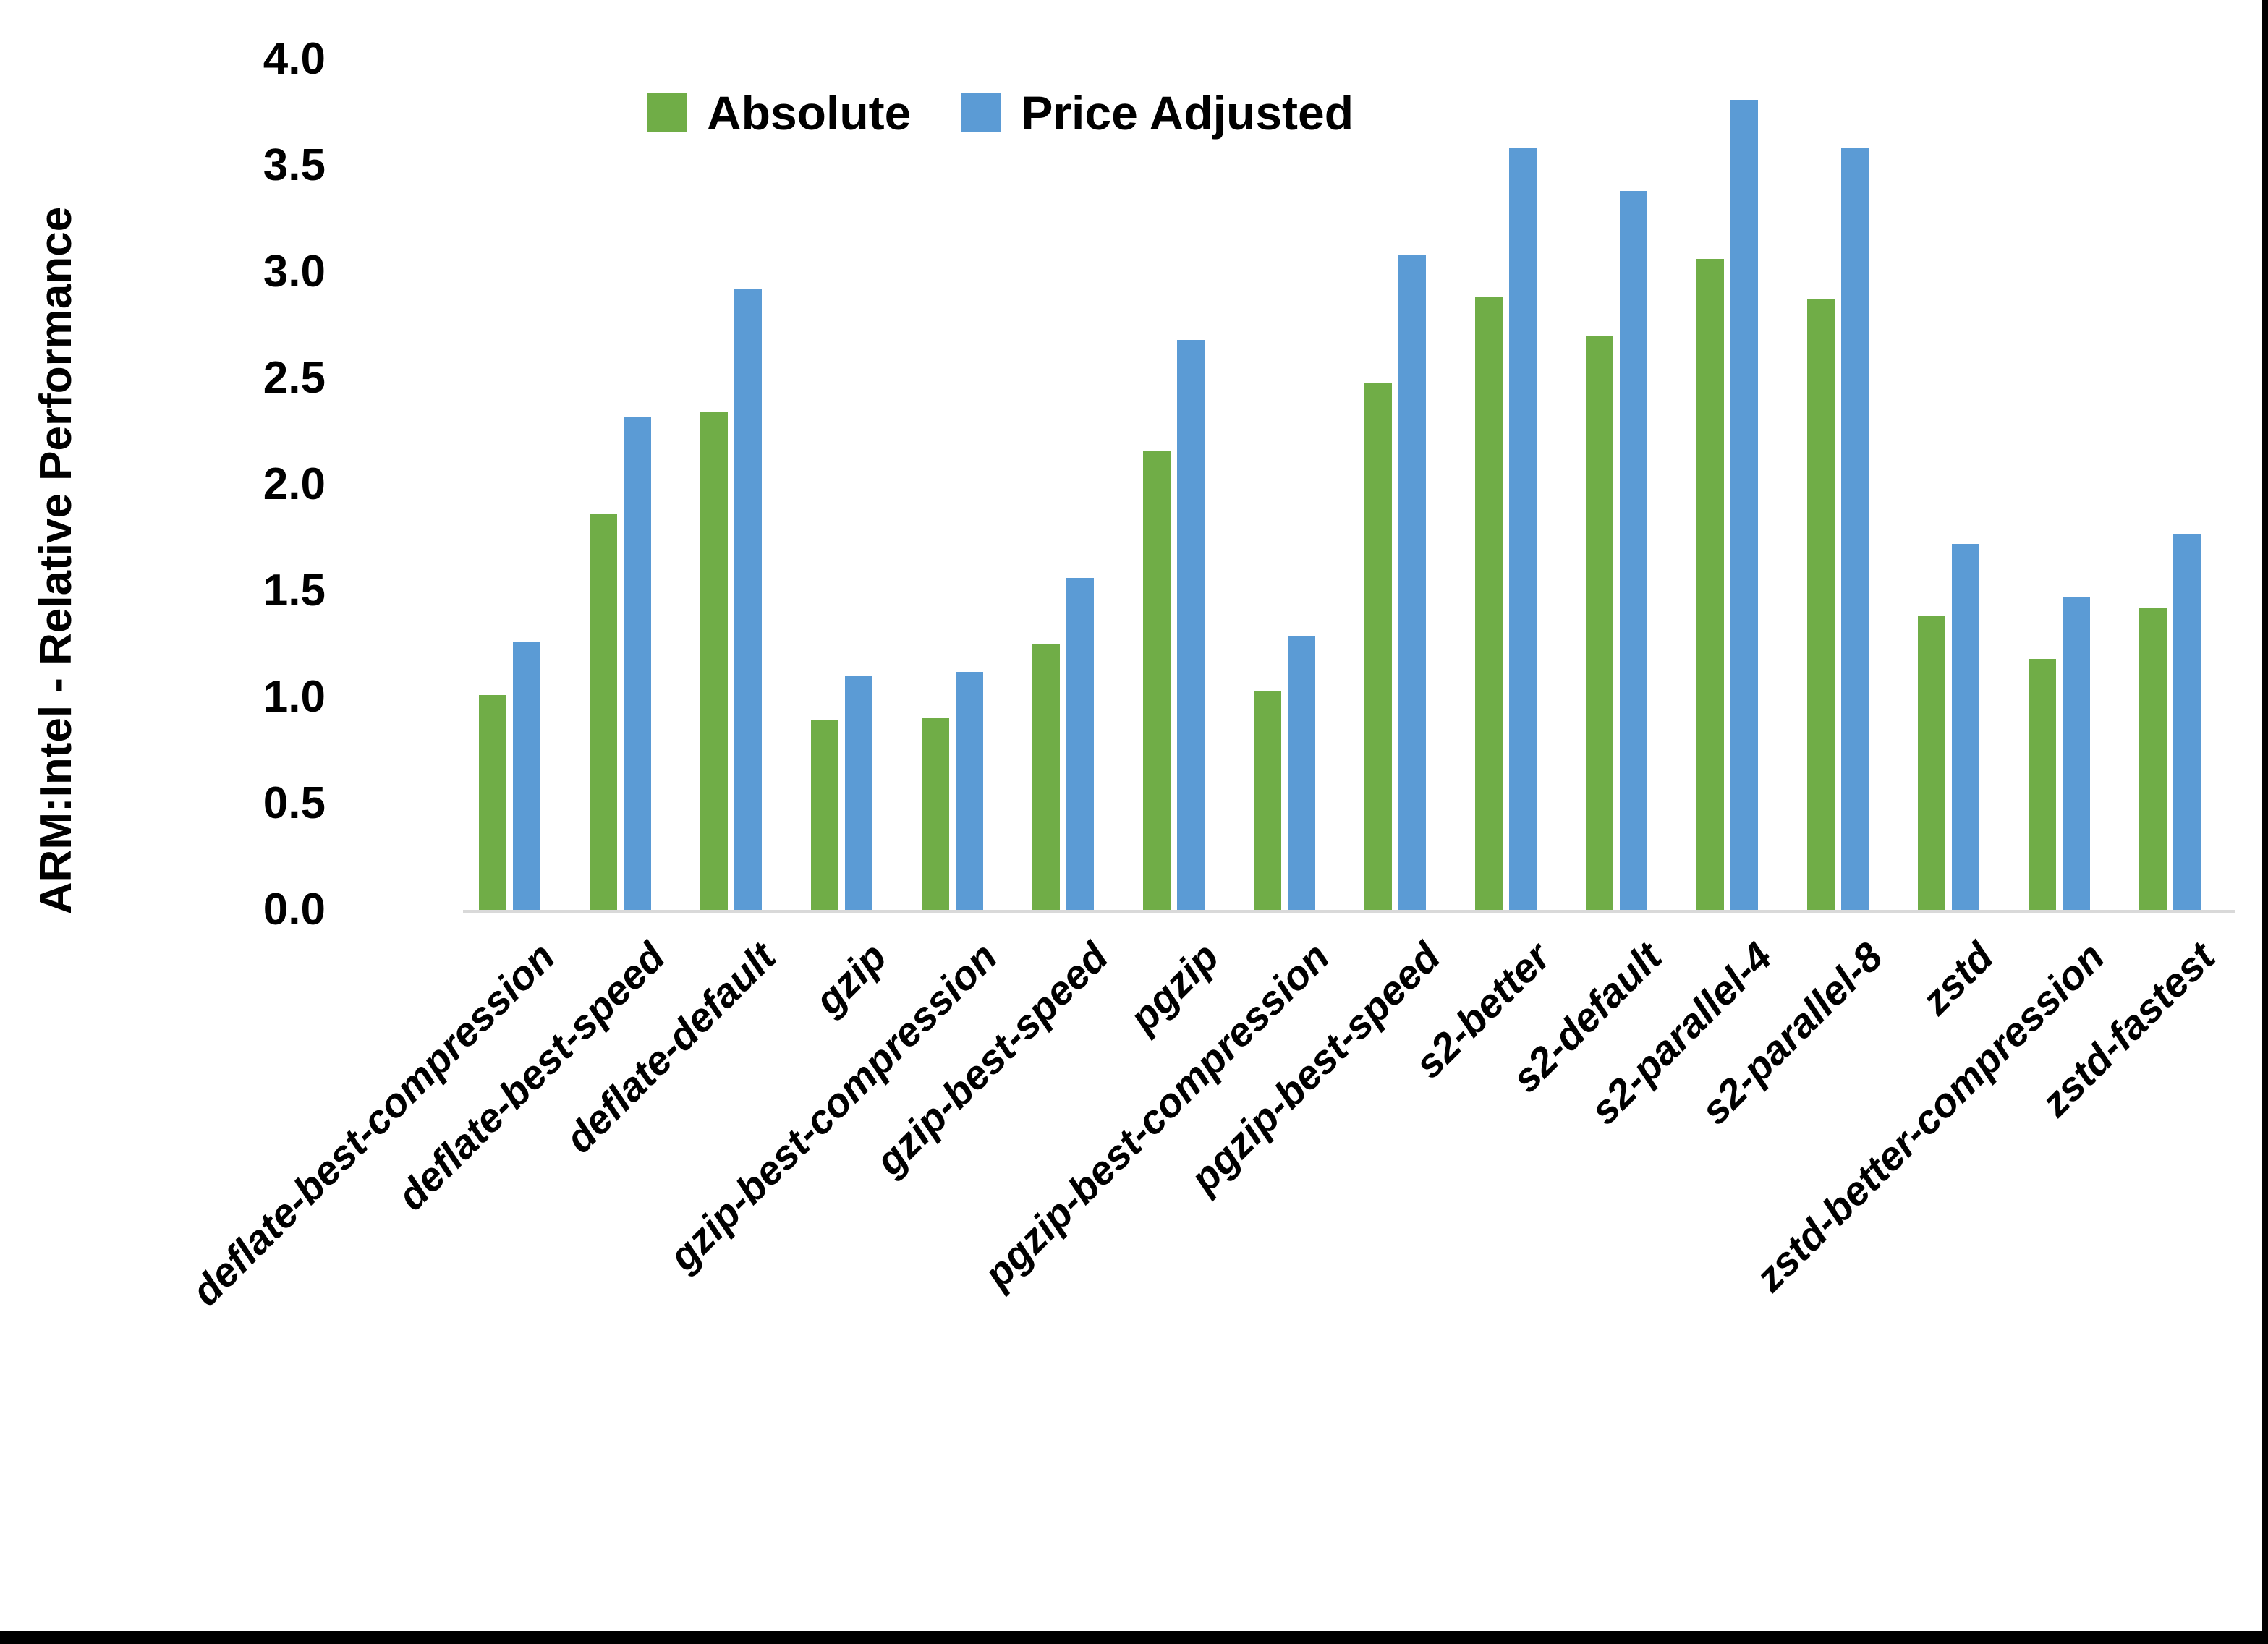 This screenshot has height=1644, width=2268. Describe the element at coordinates (1633, 550) in the screenshot. I see `bar-s2-default-price-adjusted` at that location.